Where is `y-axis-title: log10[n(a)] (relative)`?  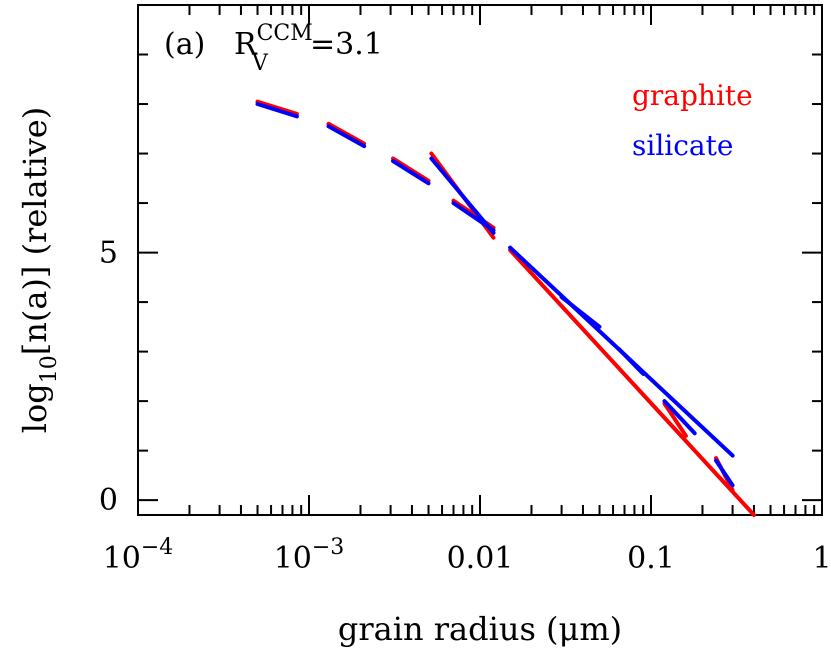
y-axis-title: log10[n(a)] (relative) is located at coordinates (39, 270).